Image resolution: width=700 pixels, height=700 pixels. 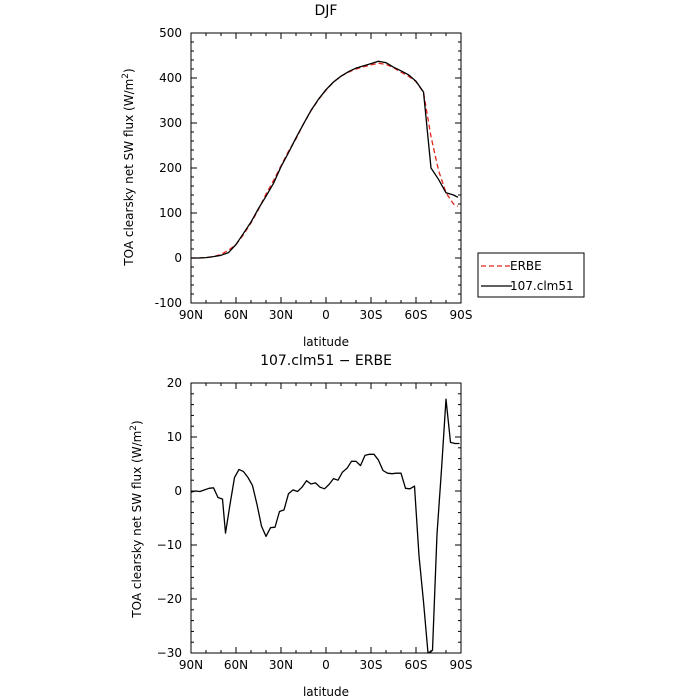 What do you see at coordinates (168, 303) in the screenshot?
I see `y-tick-label: -100` at bounding box center [168, 303].